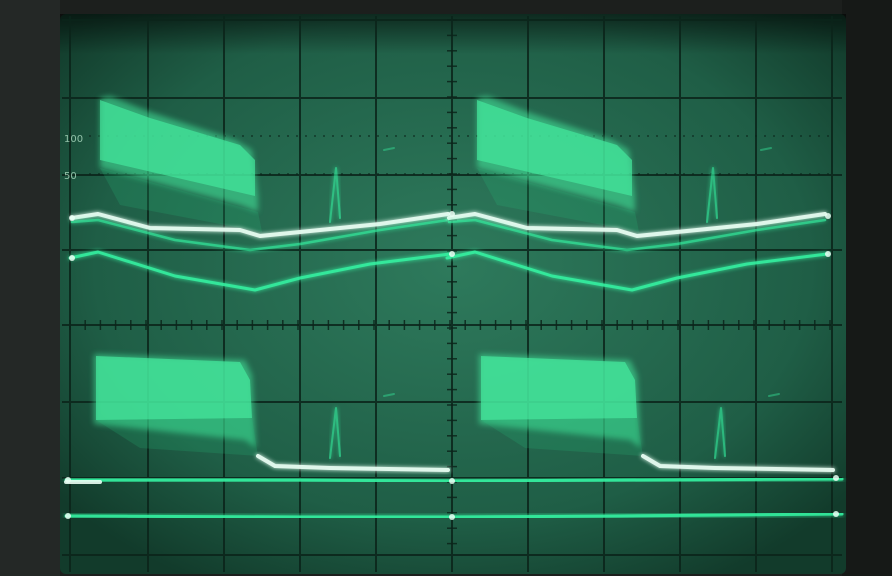  I want to click on bottom-small-mark, so click(774, 395).